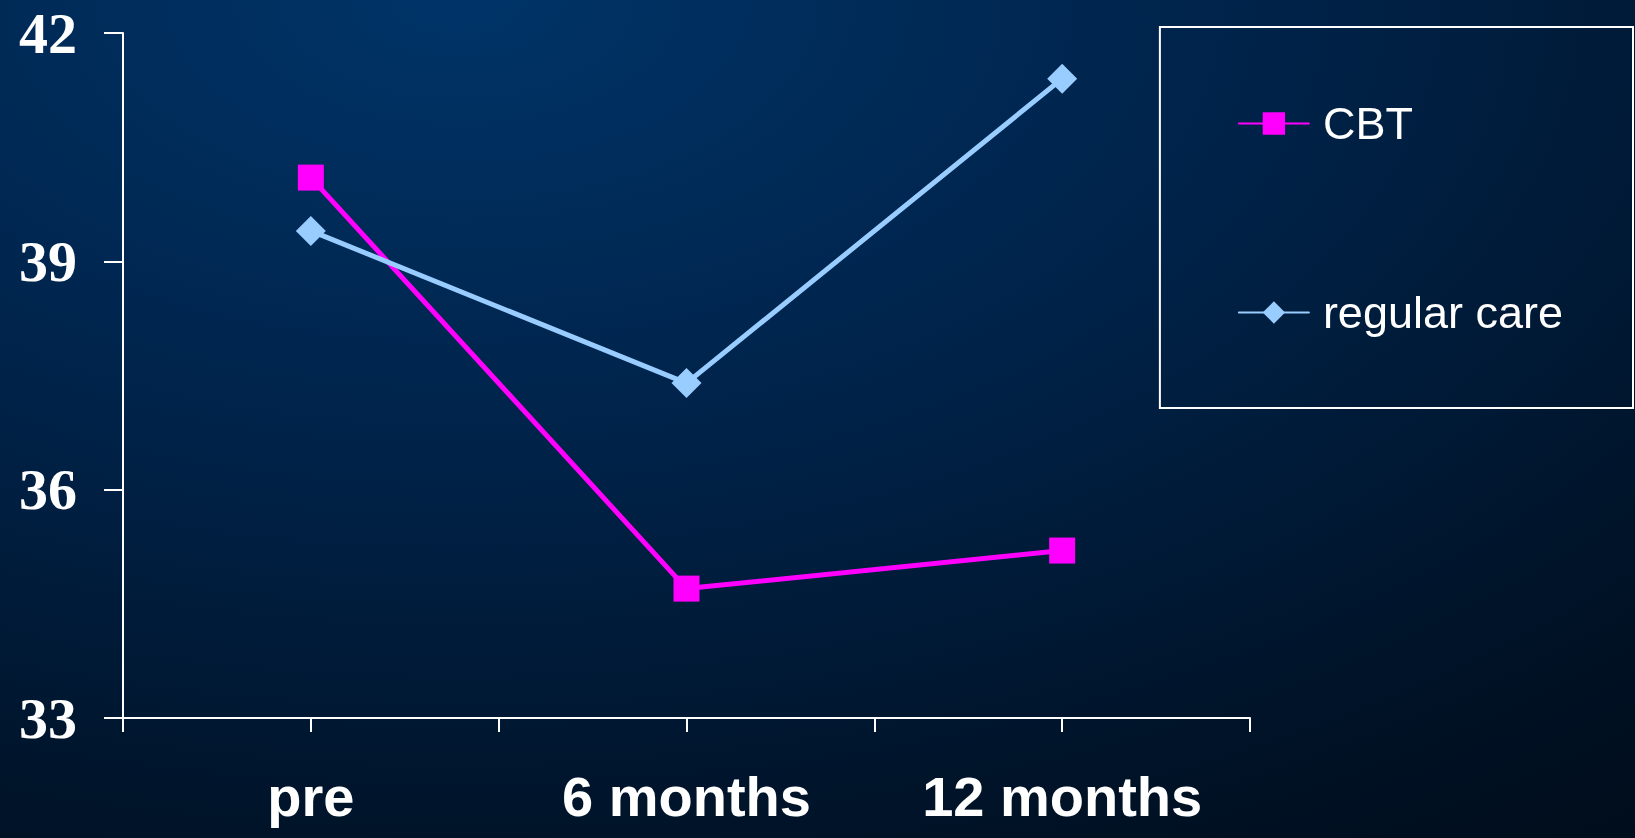  What do you see at coordinates (48, 718) in the screenshot?
I see `y-tick-label: 33` at bounding box center [48, 718].